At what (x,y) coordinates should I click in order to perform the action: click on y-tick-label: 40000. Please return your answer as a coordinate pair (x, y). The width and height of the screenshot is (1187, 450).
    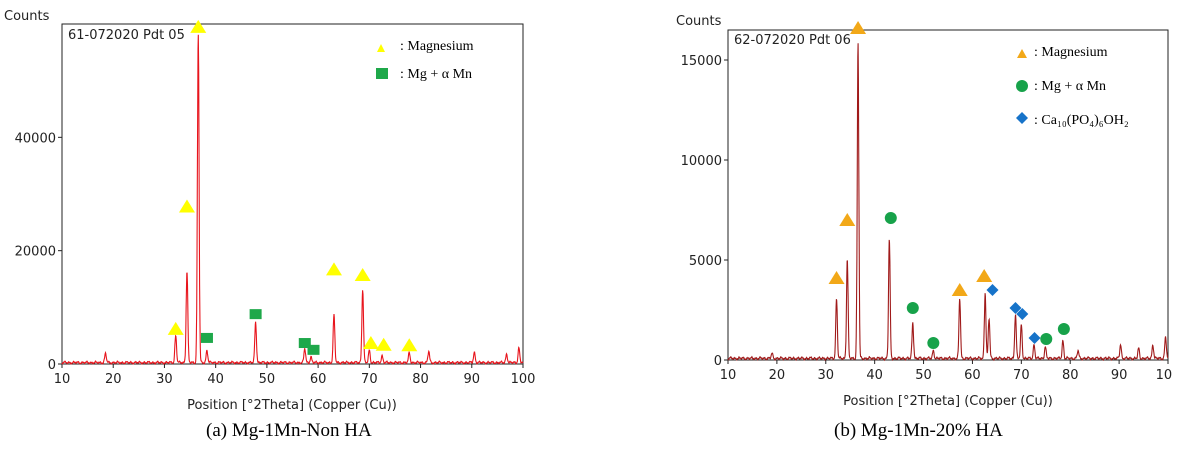
    Looking at the image, I should click on (35, 138).